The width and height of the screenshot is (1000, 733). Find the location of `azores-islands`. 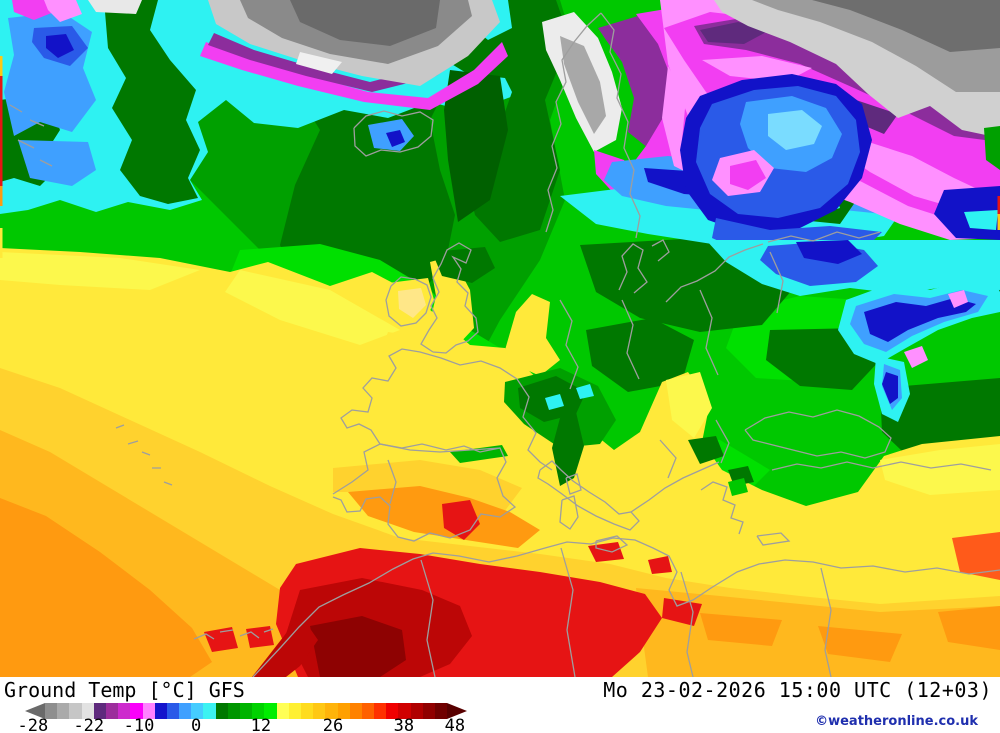

azores-islands is located at coordinates (144, 455).